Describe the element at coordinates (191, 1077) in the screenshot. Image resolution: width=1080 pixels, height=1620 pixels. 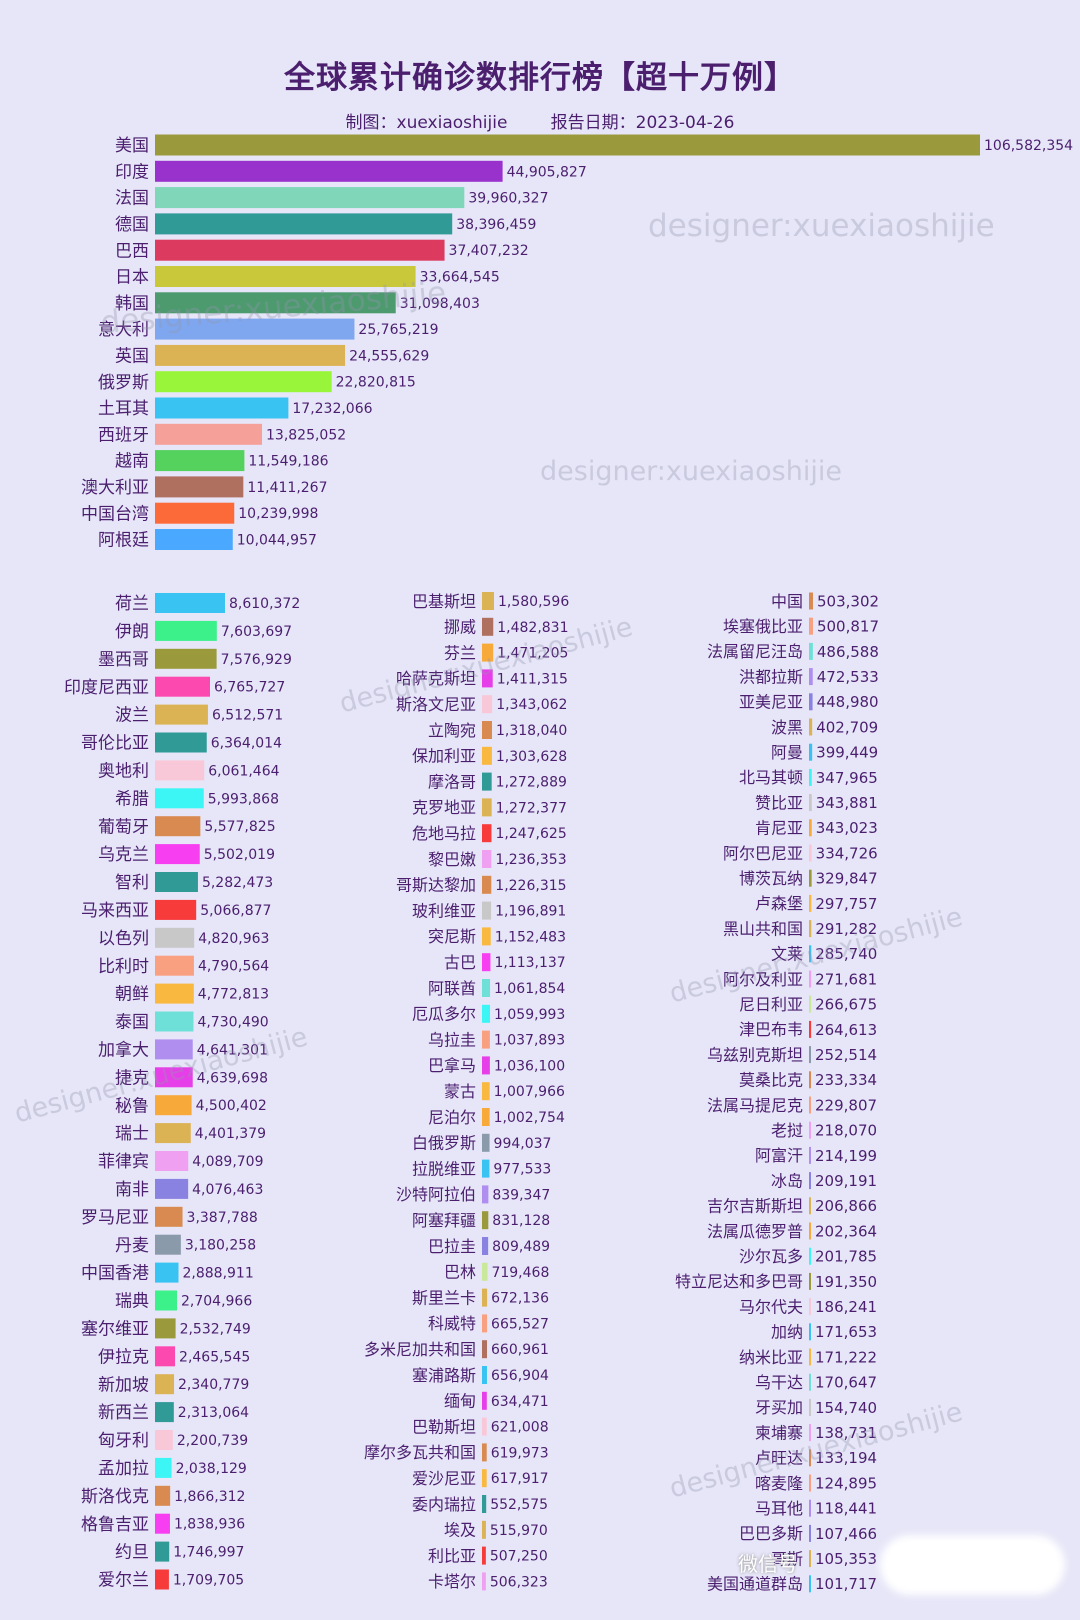
I see `col1-row: 捷克 4,639,698` at that location.